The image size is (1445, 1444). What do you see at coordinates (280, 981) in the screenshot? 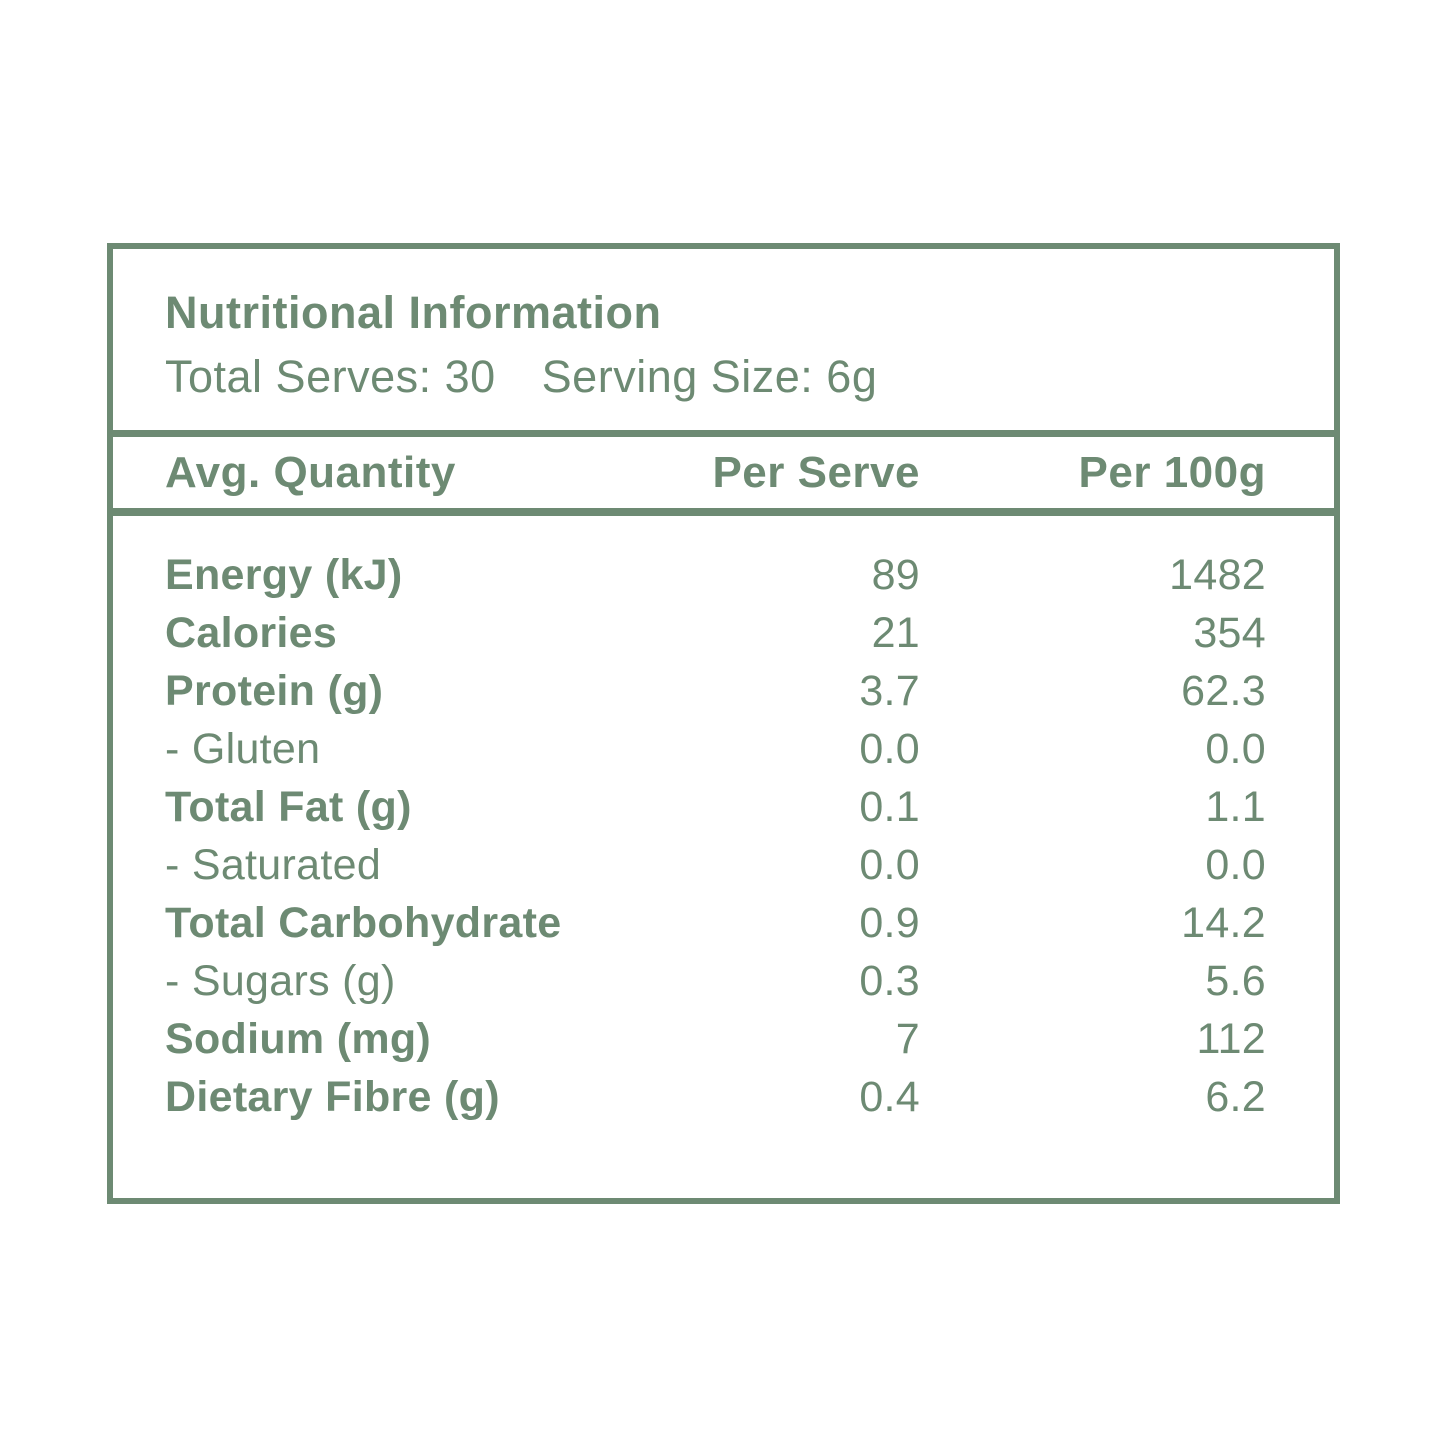
I see `nutrient-name: - Sugars (g)` at bounding box center [280, 981].